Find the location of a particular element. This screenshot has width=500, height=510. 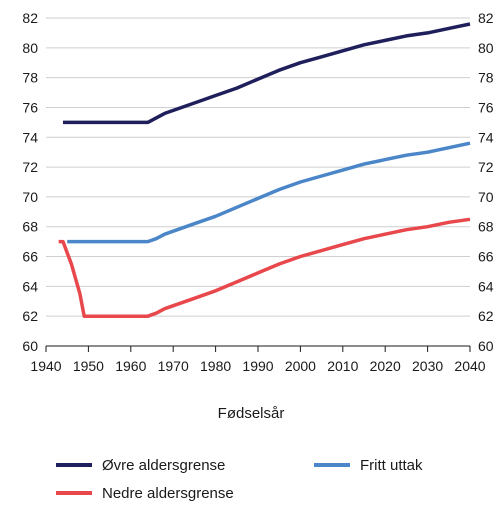

x-tick-label: 2020 is located at coordinates (385, 366).